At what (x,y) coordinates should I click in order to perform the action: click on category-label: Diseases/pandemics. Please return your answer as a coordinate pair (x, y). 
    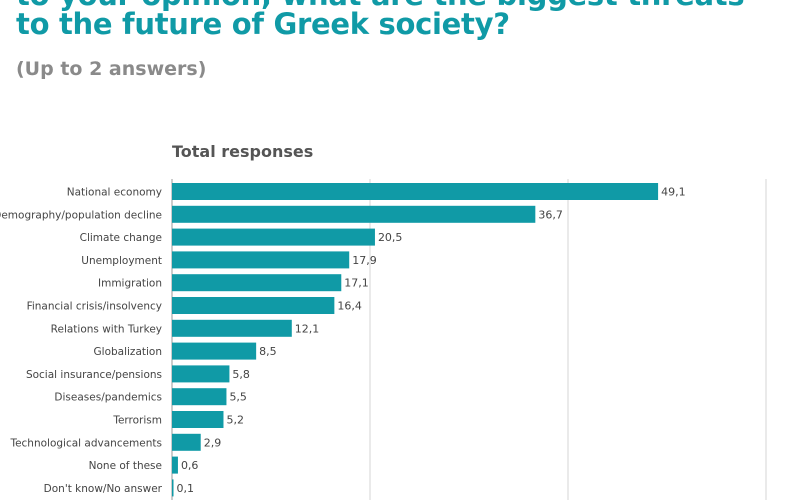
    Looking at the image, I should click on (108, 398).